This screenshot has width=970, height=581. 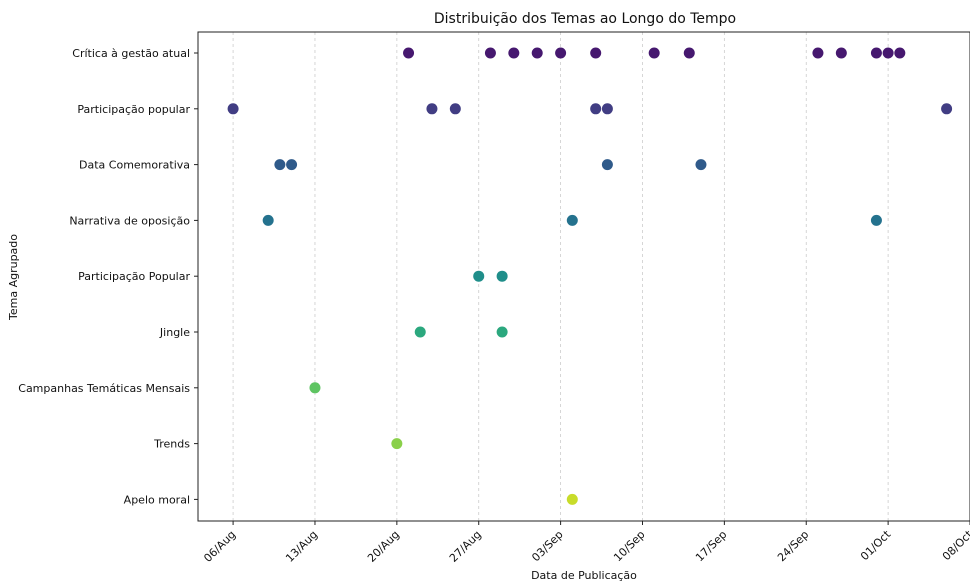 What do you see at coordinates (383, 546) in the screenshot?
I see `x-tick-label: 20/Aug` at bounding box center [383, 546].